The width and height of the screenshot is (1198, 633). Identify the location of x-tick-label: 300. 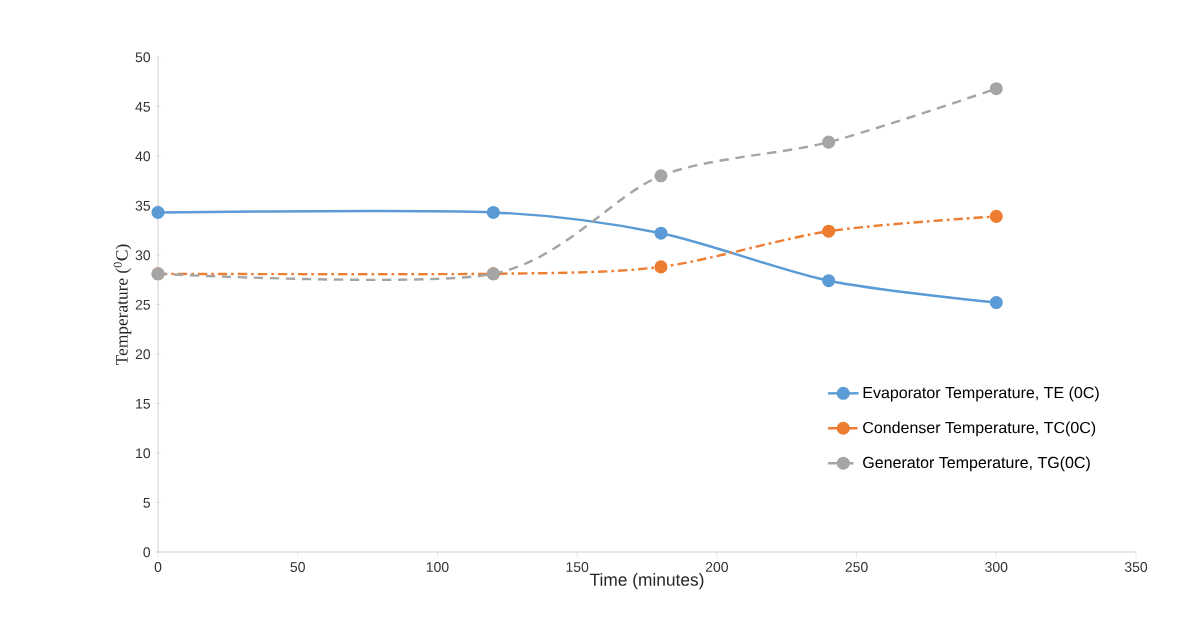
(996, 567).